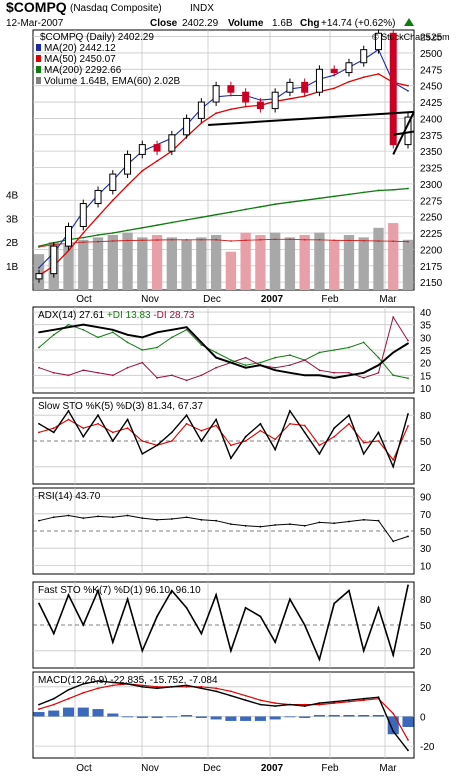  What do you see at coordinates (423, 717) in the screenshot?
I see `y-tick-label: 0` at bounding box center [423, 717].